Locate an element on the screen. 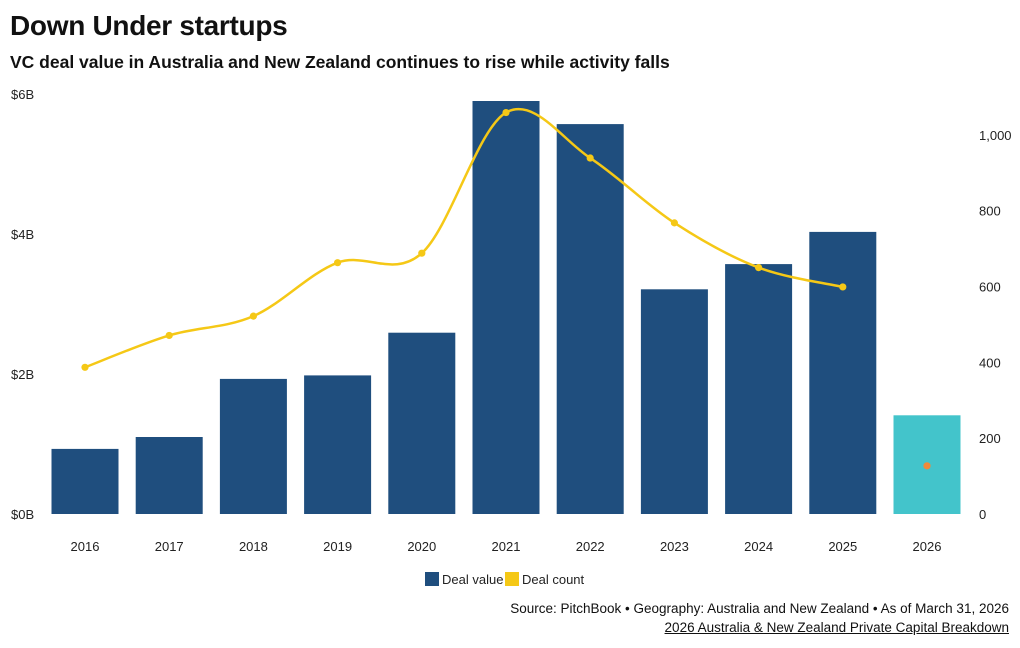 The height and width of the screenshot is (648, 1020). point-2022 is located at coordinates (590, 158).